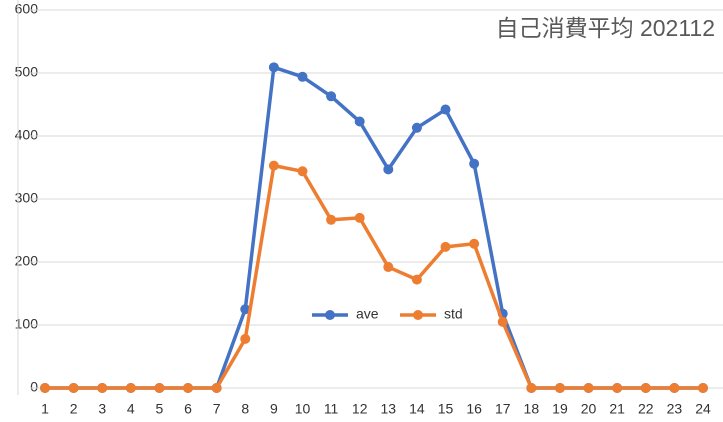  I want to click on x-tick-label: 7, so click(217, 409).